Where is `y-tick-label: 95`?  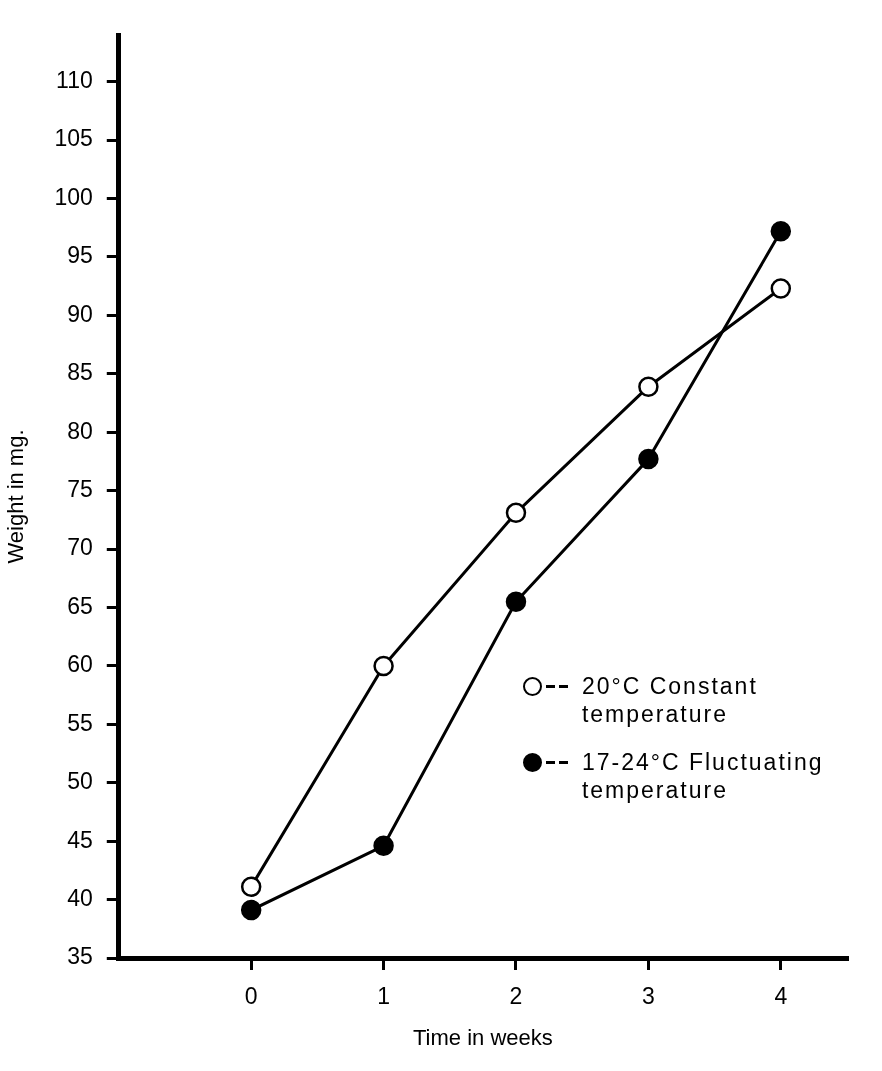
y-tick-label: 95 is located at coordinates (80, 255).